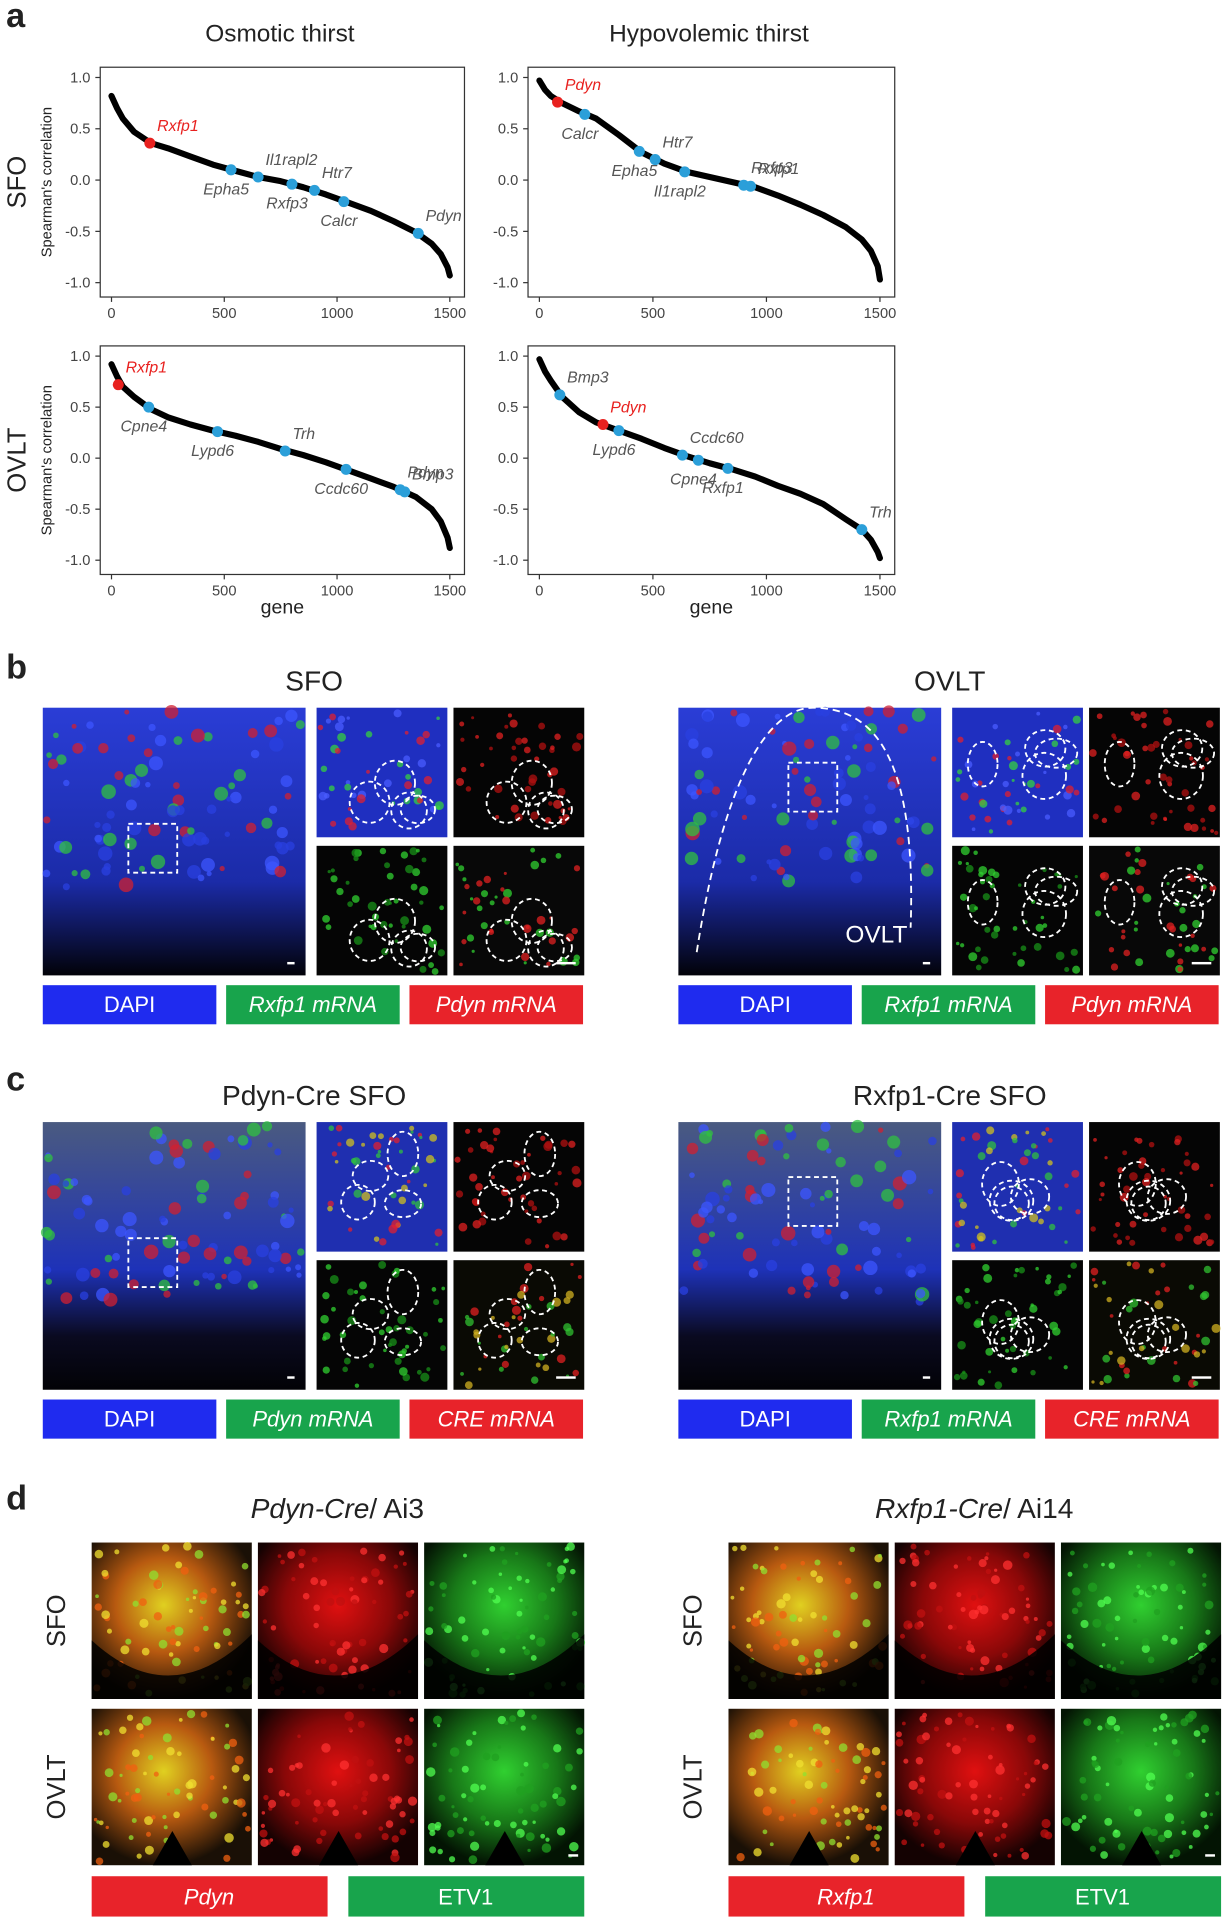  What do you see at coordinates (224, 591) in the screenshot?
I see `x-tick-label: 500` at bounding box center [224, 591].